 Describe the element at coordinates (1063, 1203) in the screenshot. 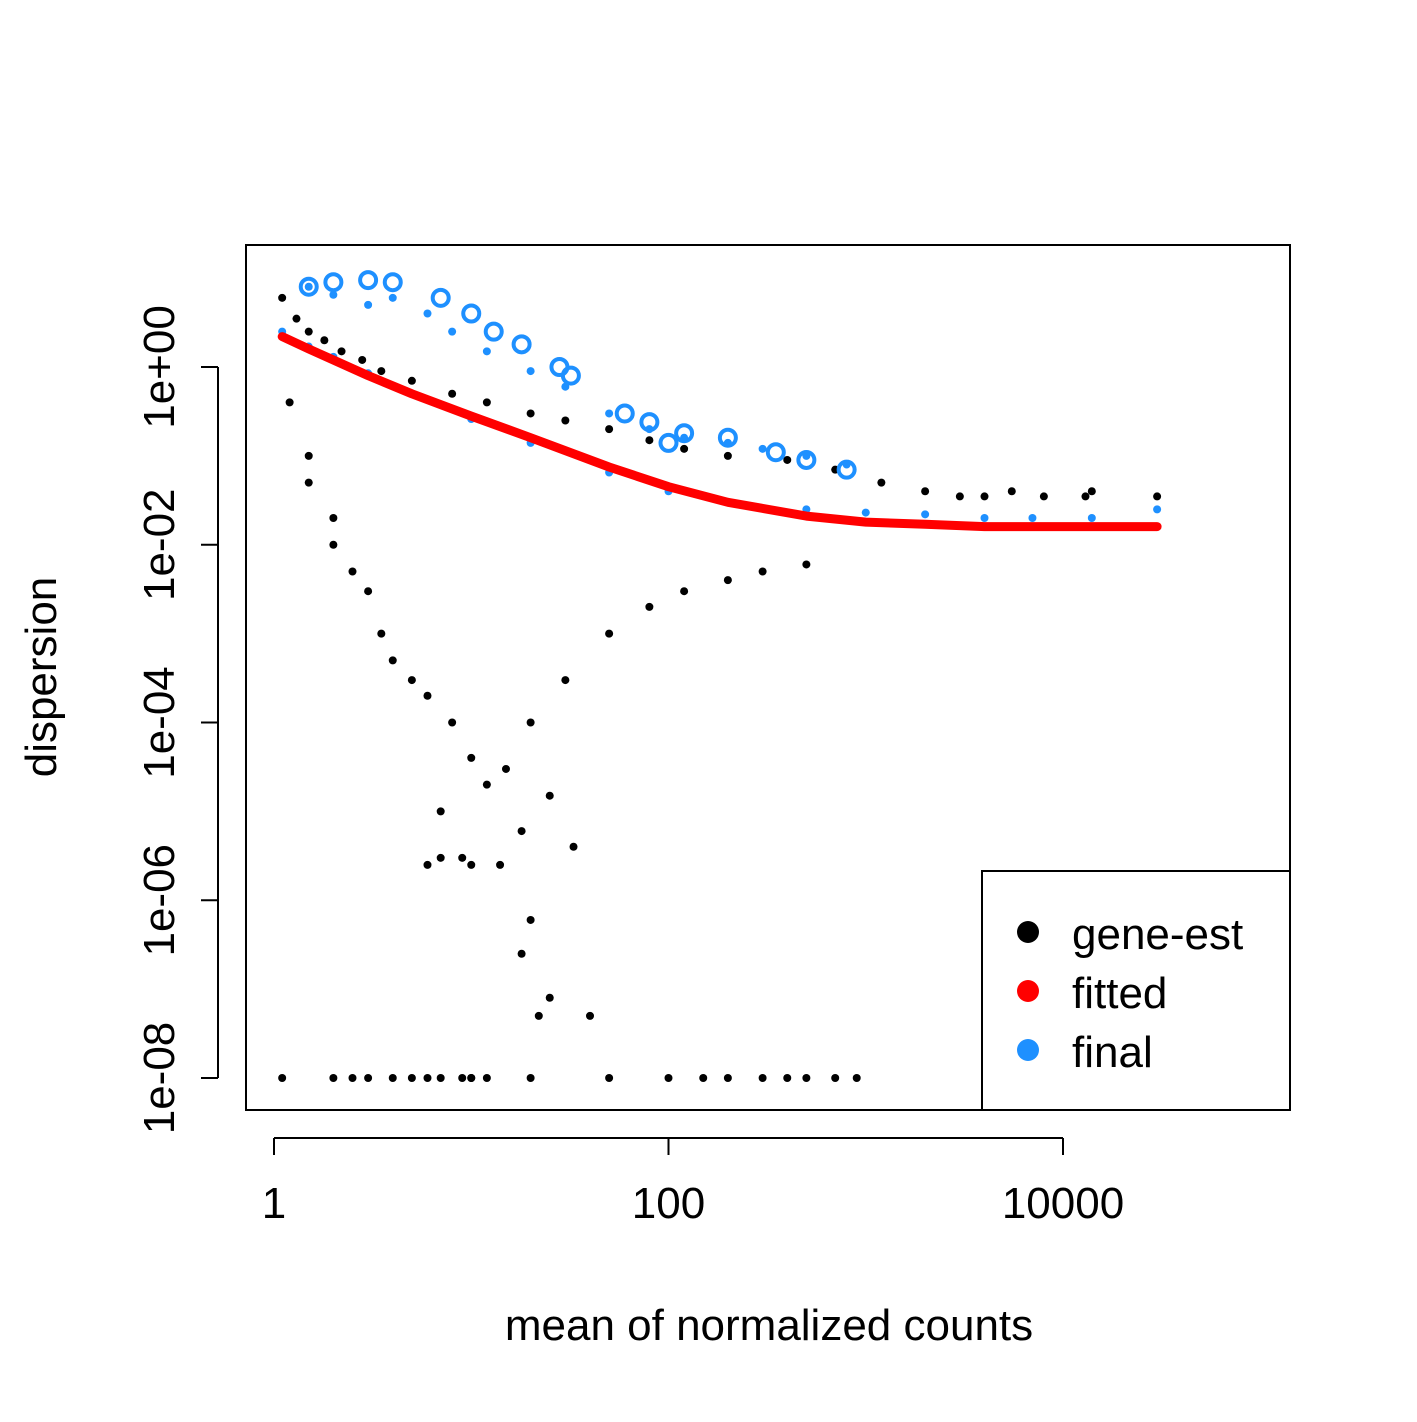

I see `x-tick-label: 10000` at that location.